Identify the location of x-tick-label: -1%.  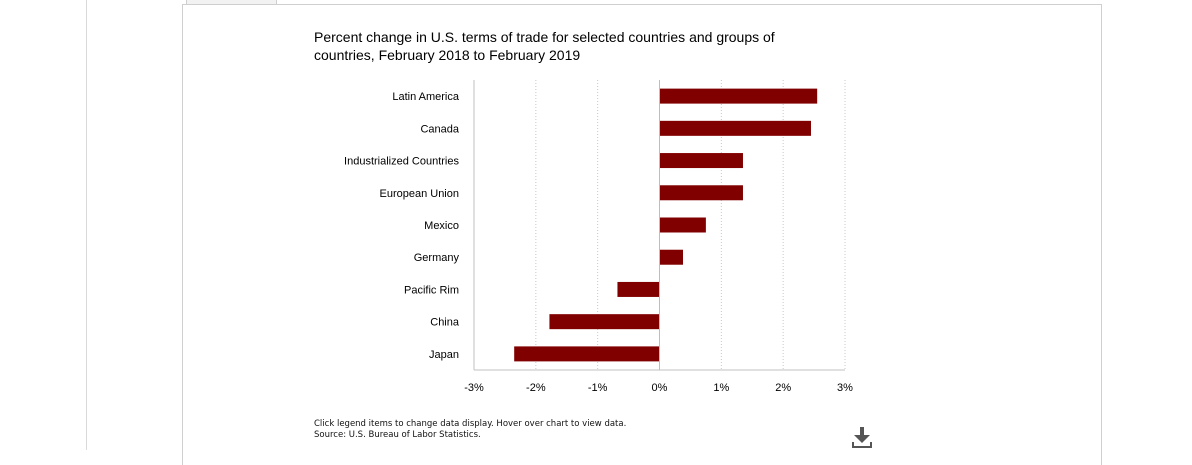
(598, 388).